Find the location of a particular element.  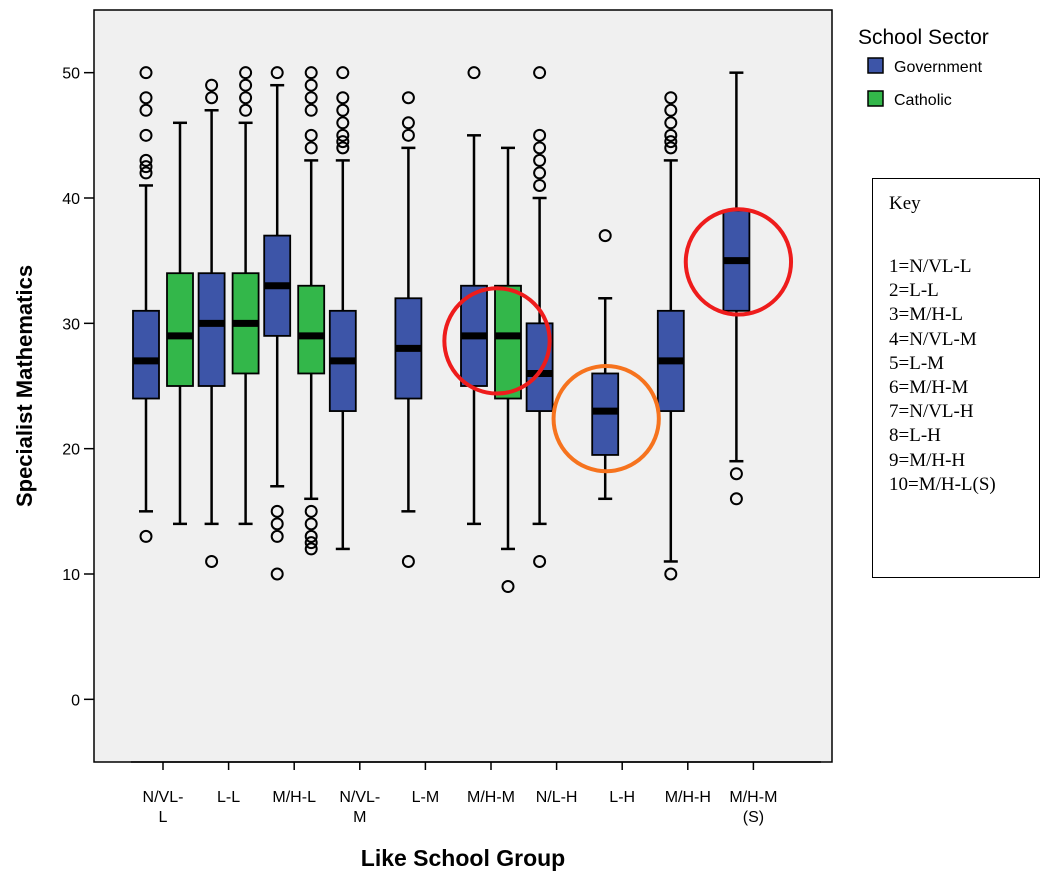

key-title: Key is located at coordinates (905, 203).